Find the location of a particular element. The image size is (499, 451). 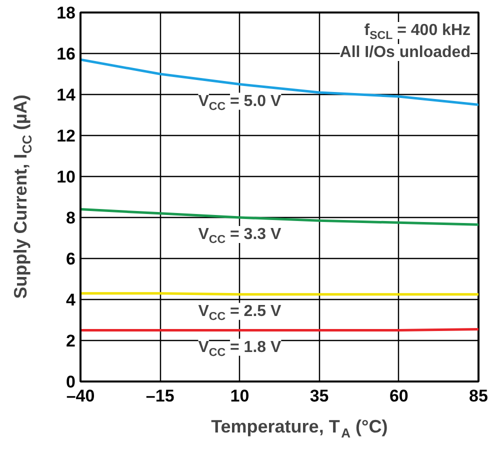

x-tick-label: 35 is located at coordinates (319, 396).